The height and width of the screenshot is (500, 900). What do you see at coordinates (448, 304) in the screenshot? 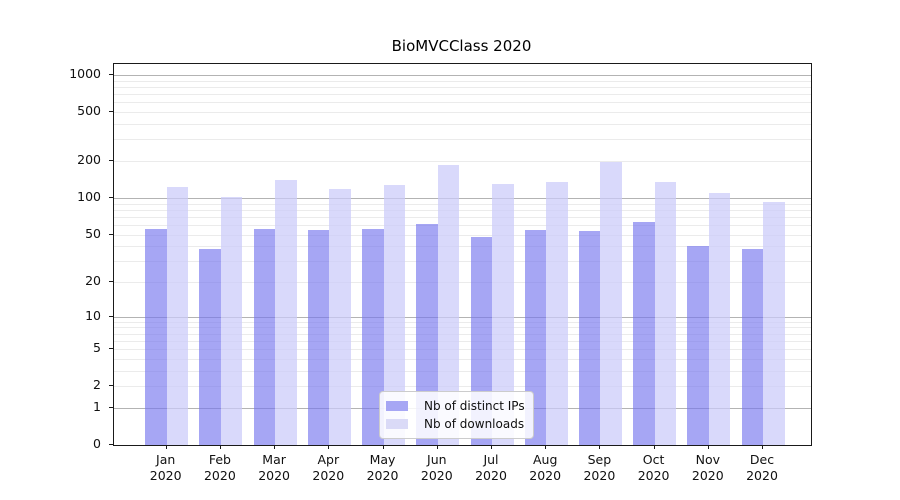
I see `bar-downloads-jun` at bounding box center [448, 304].